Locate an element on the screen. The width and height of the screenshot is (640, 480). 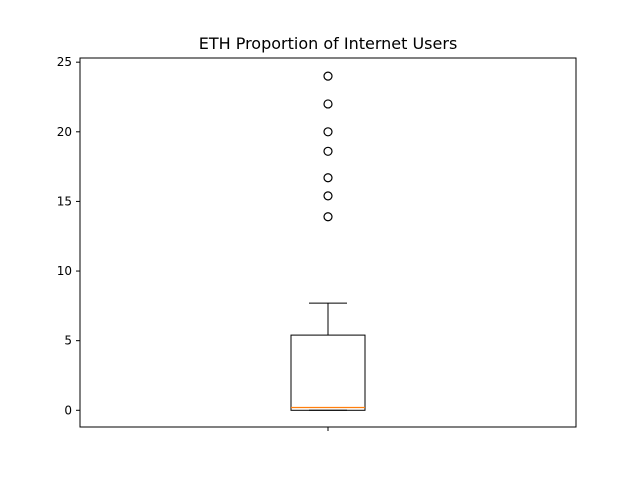
y-tick-label: 0 is located at coordinates (68, 410).